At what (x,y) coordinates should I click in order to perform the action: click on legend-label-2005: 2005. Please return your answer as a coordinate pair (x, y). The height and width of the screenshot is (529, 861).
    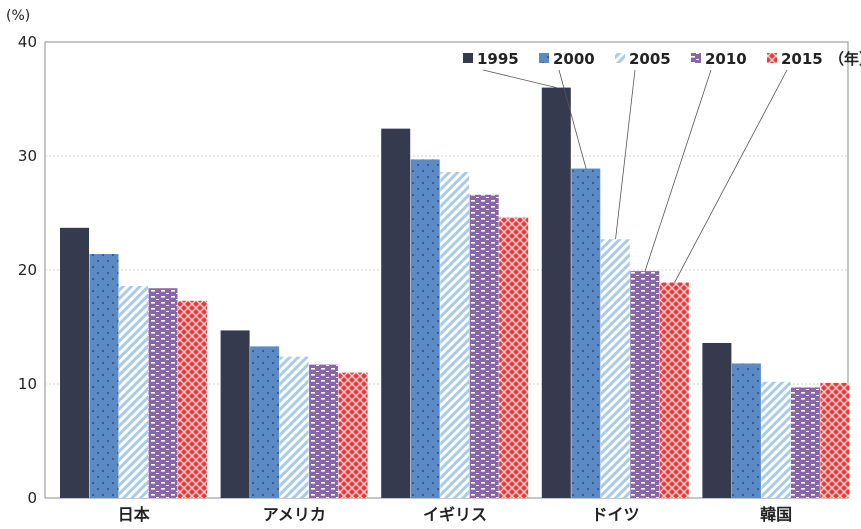
    Looking at the image, I should click on (650, 59).